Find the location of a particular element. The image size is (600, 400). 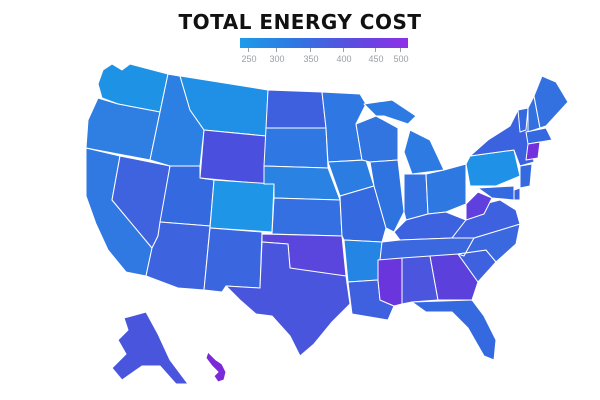

state-AK is located at coordinates (150, 348).